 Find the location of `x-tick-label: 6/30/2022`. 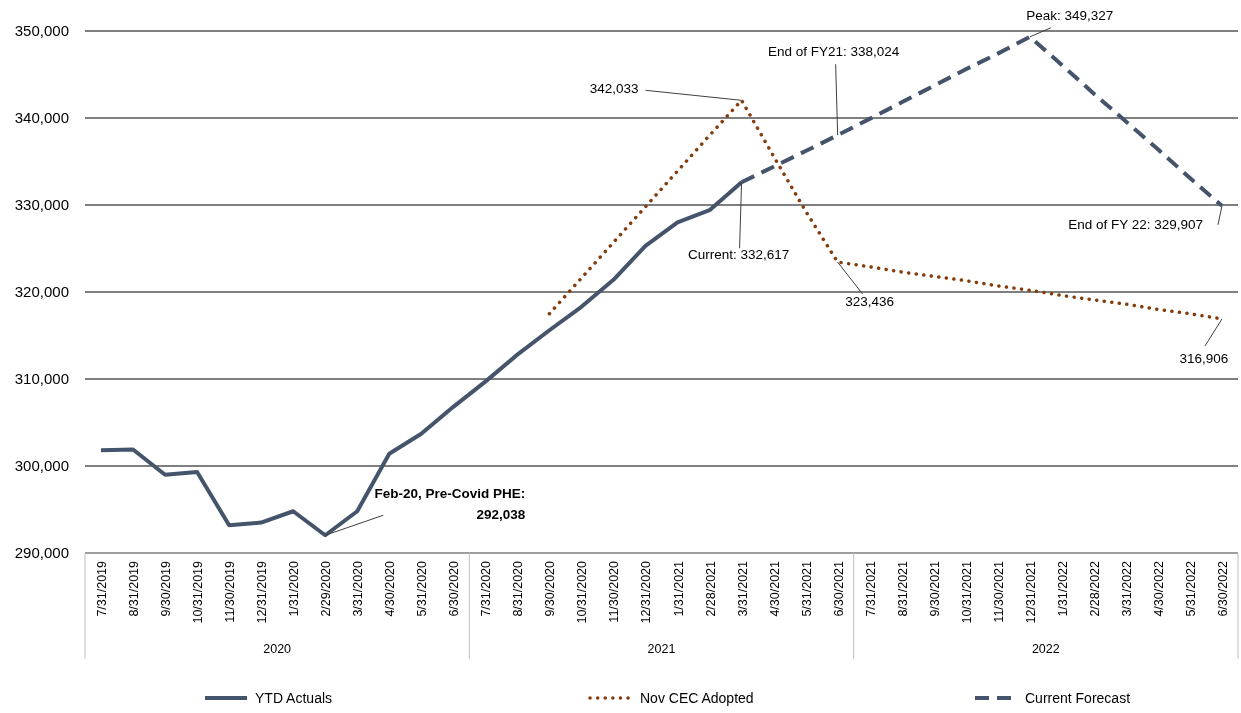

x-tick-label: 6/30/2022 is located at coordinates (1222, 588).